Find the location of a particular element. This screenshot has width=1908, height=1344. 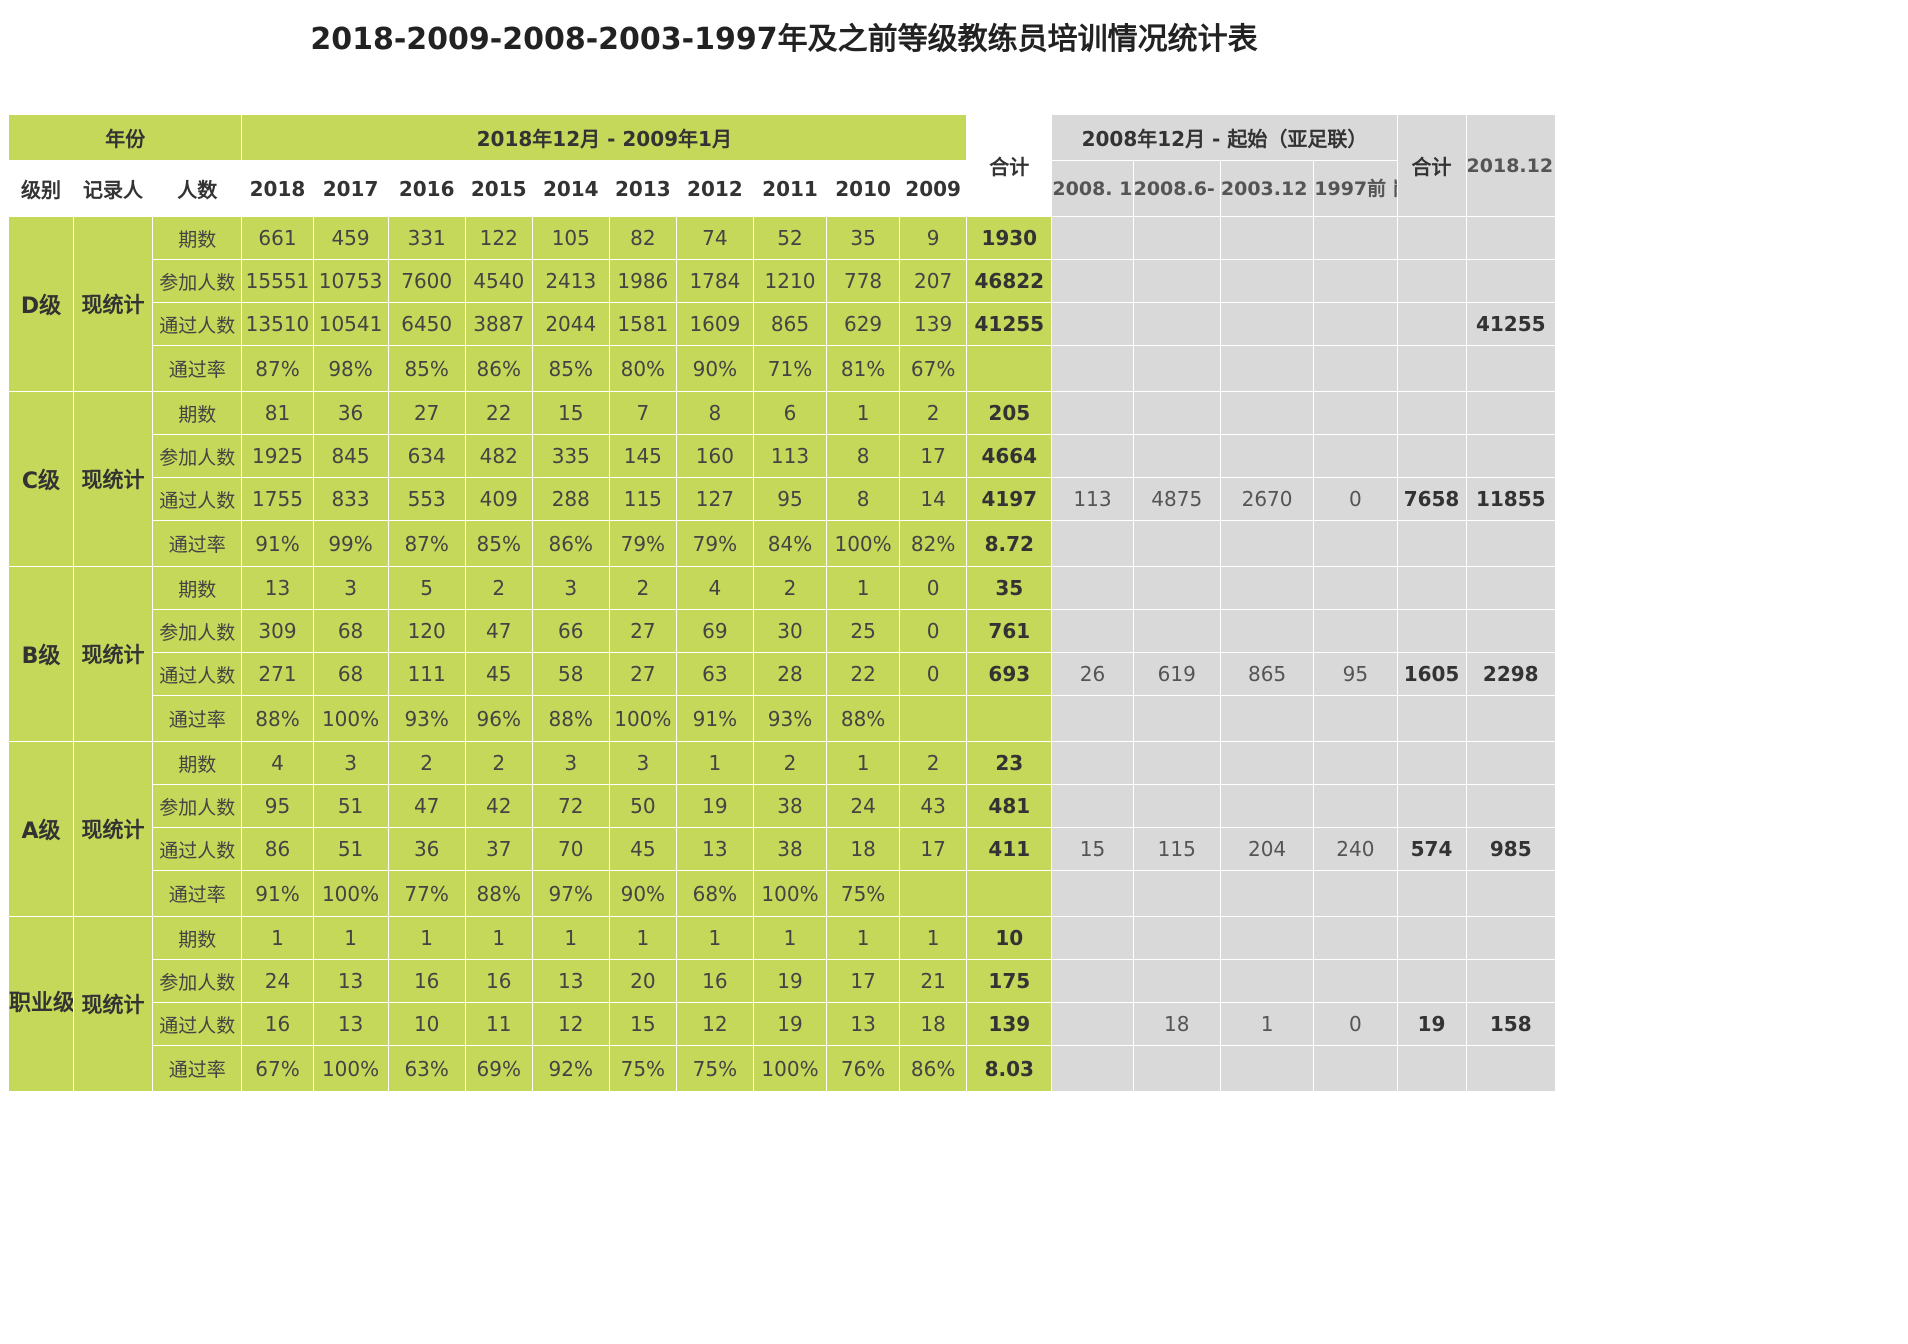

table-row: 参加人数 95 51 47 42 72 50 19 38 24 43 481 is located at coordinates (783, 806).